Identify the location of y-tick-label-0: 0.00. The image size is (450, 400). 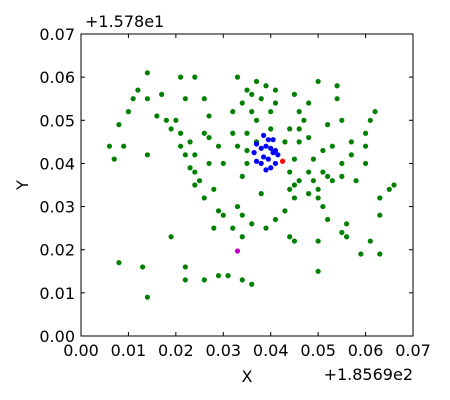
(57, 336).